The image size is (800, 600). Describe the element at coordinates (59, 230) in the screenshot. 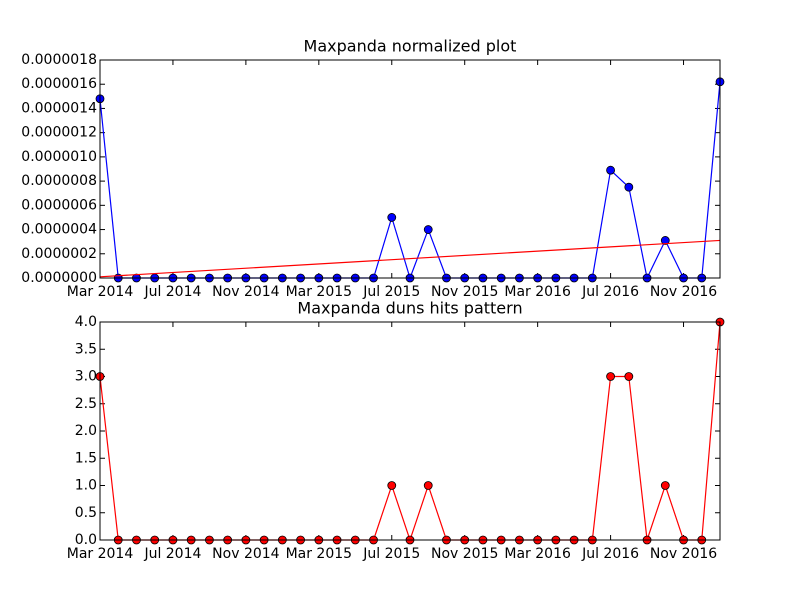

I see `y-tick-label: 0.0000004` at that location.